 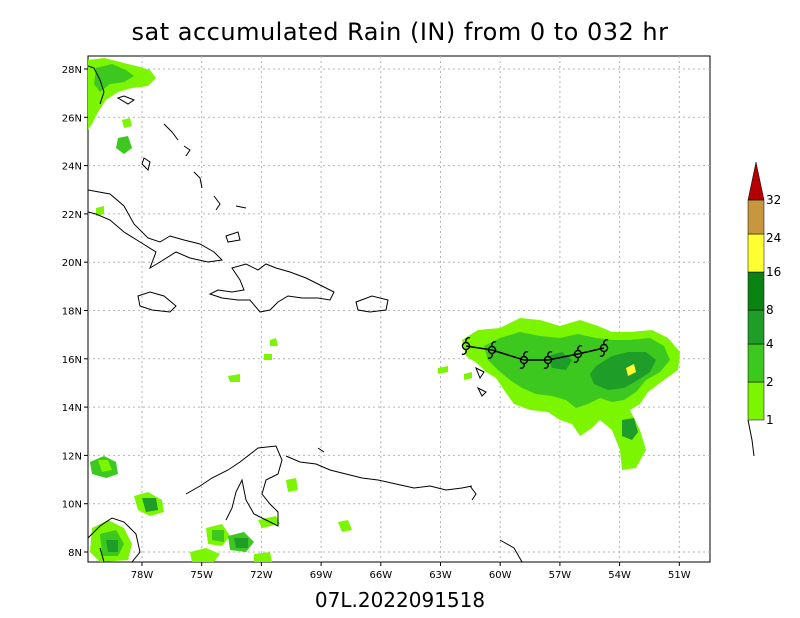 What do you see at coordinates (770, 420) in the screenshot?
I see `colorbar-label: 1` at bounding box center [770, 420].